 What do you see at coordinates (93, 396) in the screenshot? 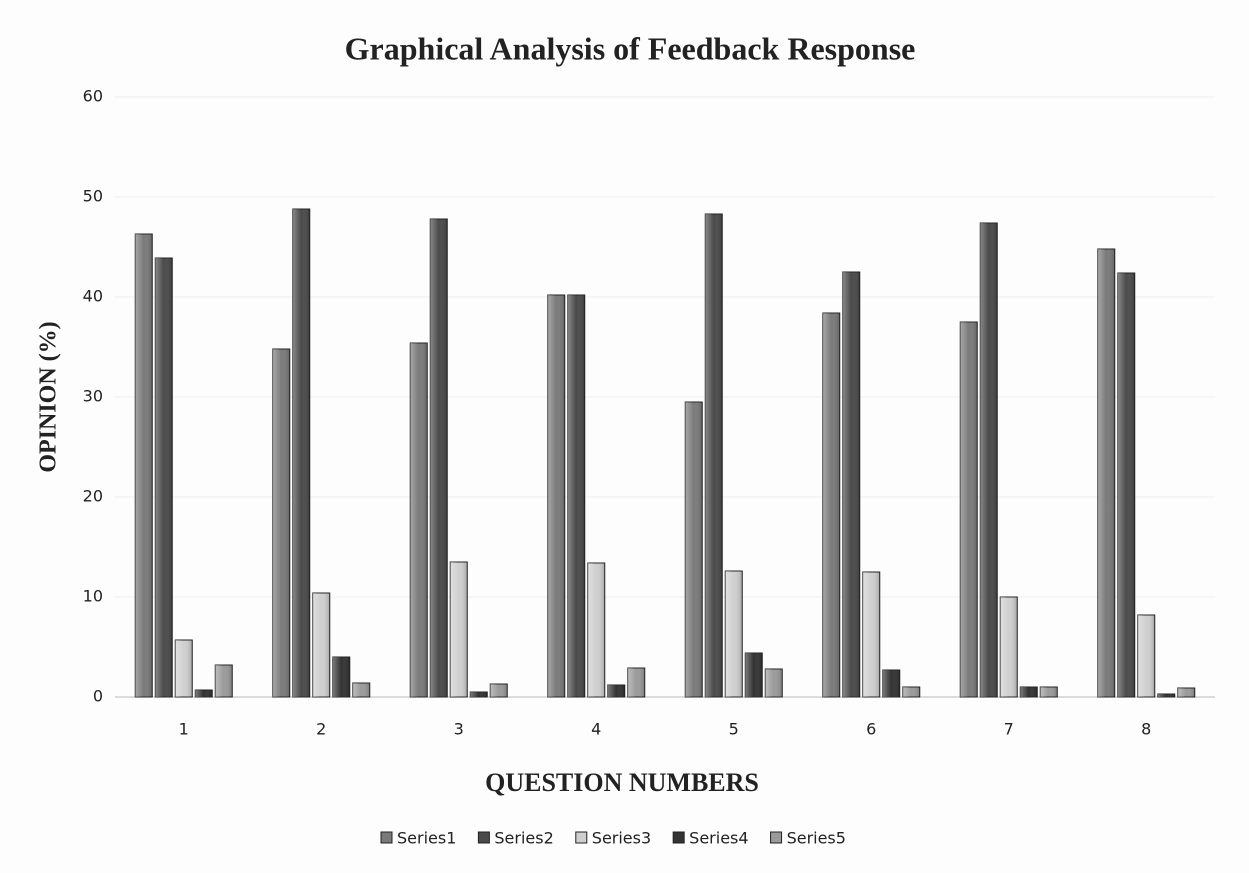
I see `y-tick-label: 30` at bounding box center [93, 396].